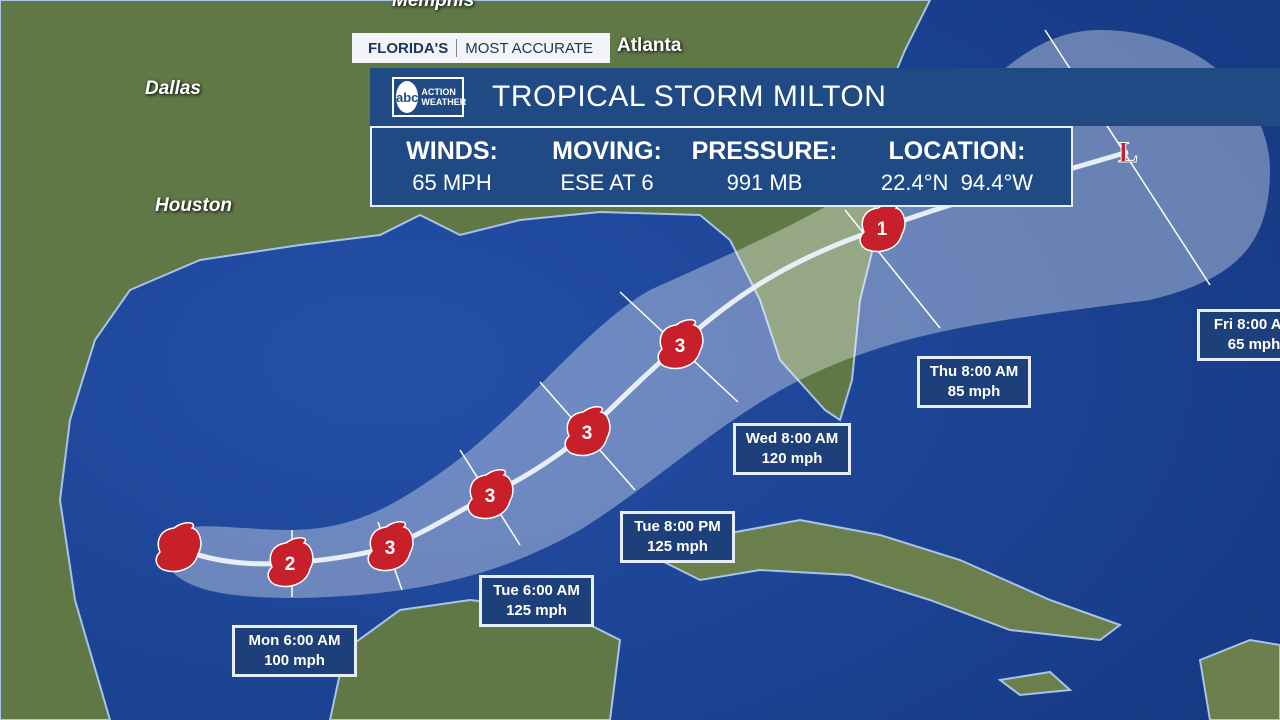  I want to click on storm-title: TROPICAL STORM MILTON, so click(689, 96).